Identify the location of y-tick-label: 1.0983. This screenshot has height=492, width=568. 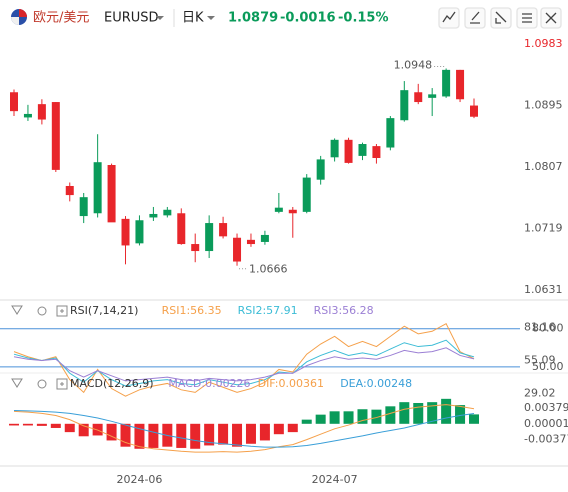
(543, 43).